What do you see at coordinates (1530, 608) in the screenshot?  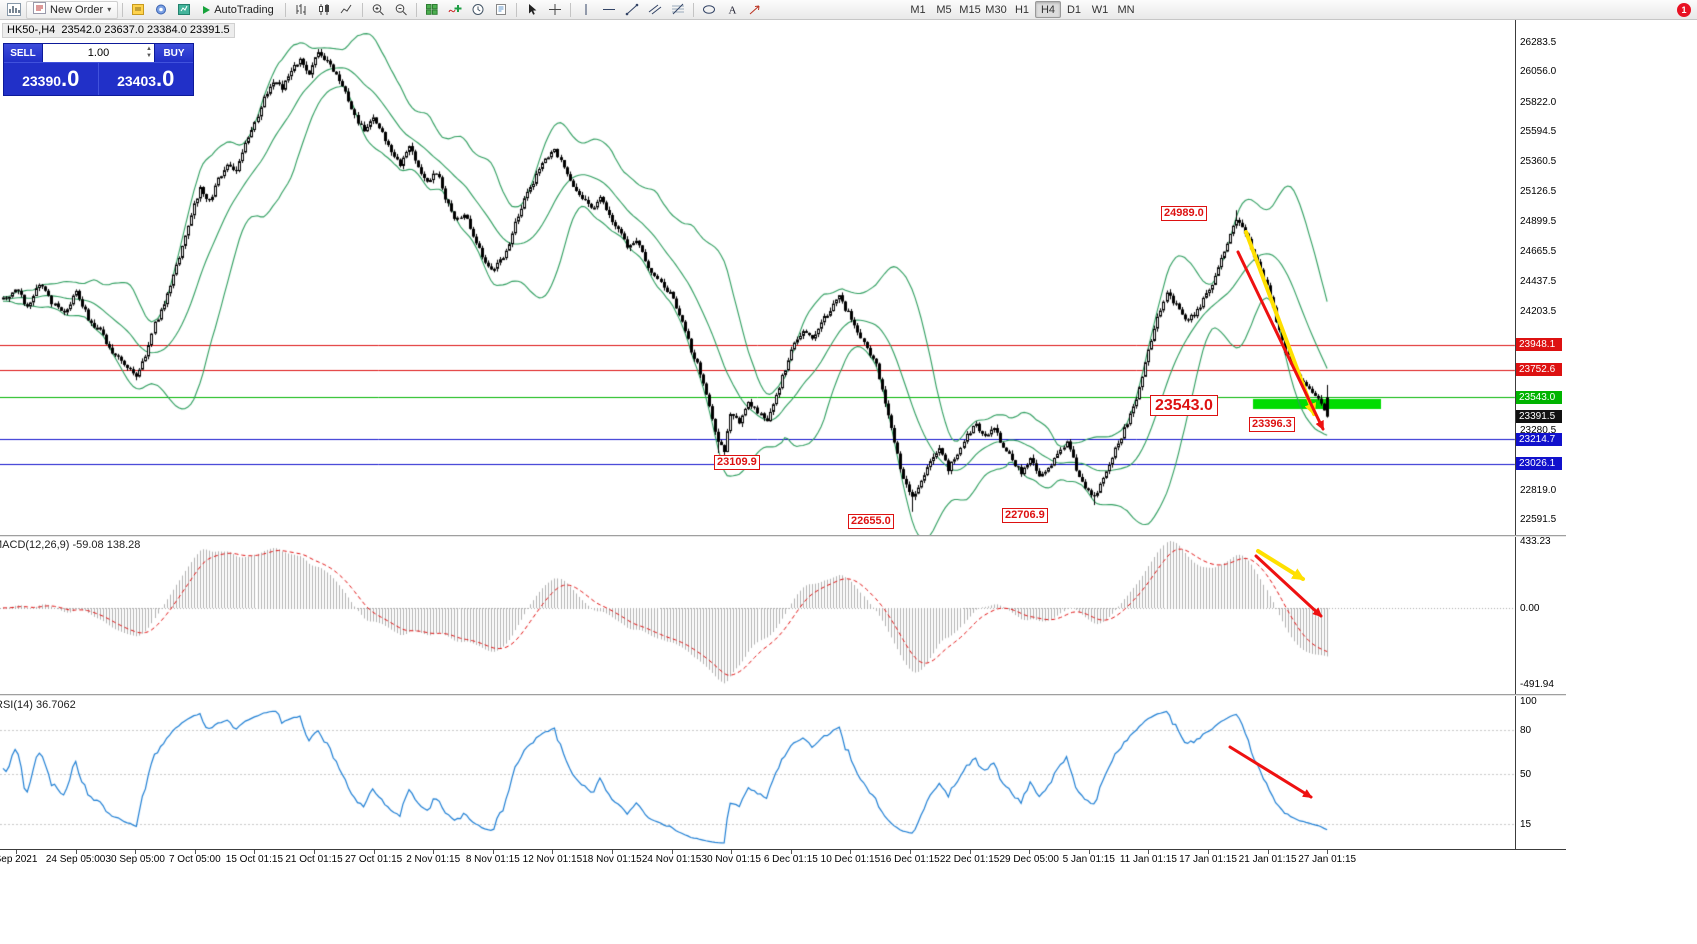 I see `macd-axis-label: 0.00` at bounding box center [1530, 608].